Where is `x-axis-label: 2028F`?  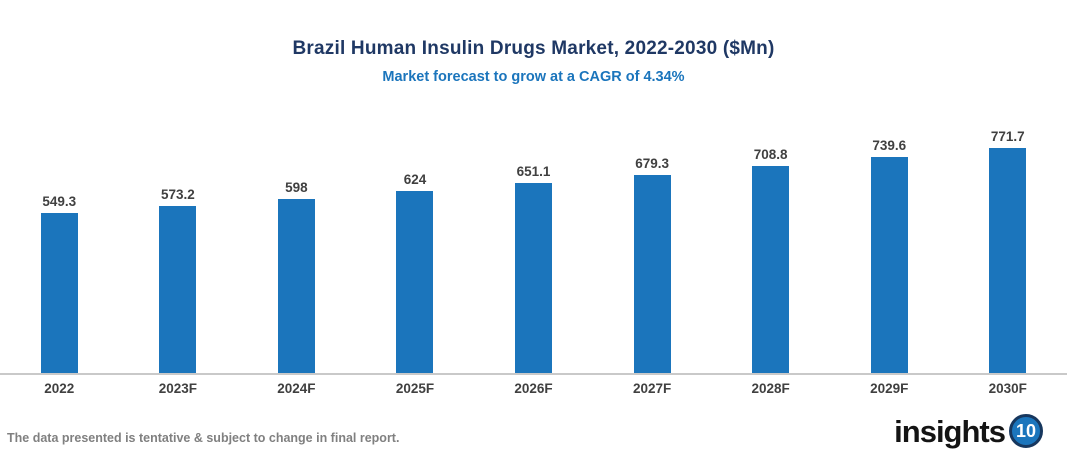
x-axis-label: 2028F is located at coordinates (770, 388).